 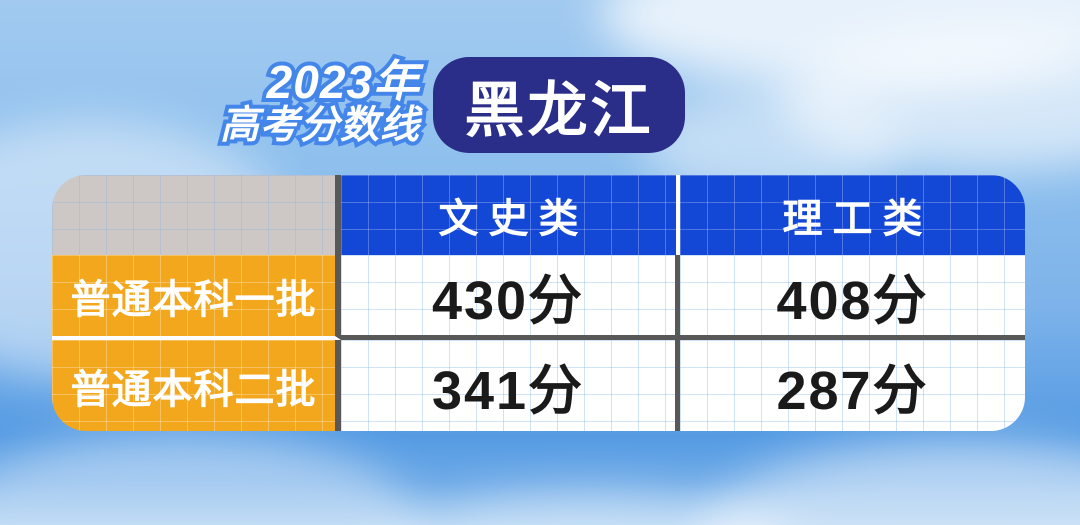 I want to click on column-header-liberal-arts: 文史类, so click(x=510, y=215).